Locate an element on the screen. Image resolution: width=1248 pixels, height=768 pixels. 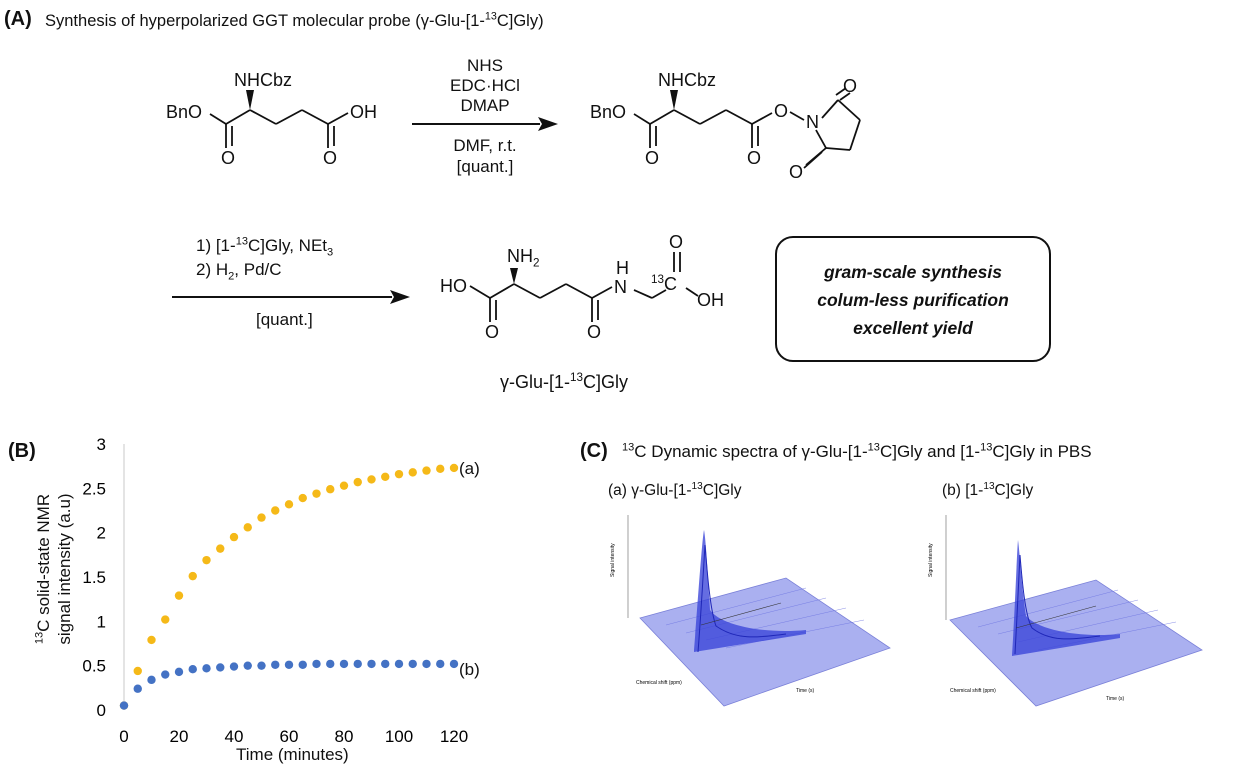
y-axis-label-b: Time (s) is located at coordinates (1115, 699).